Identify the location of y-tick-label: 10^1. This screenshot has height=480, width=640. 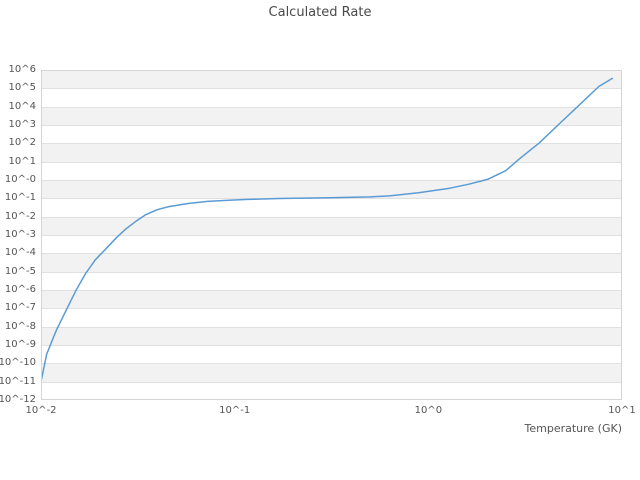
(22, 161).